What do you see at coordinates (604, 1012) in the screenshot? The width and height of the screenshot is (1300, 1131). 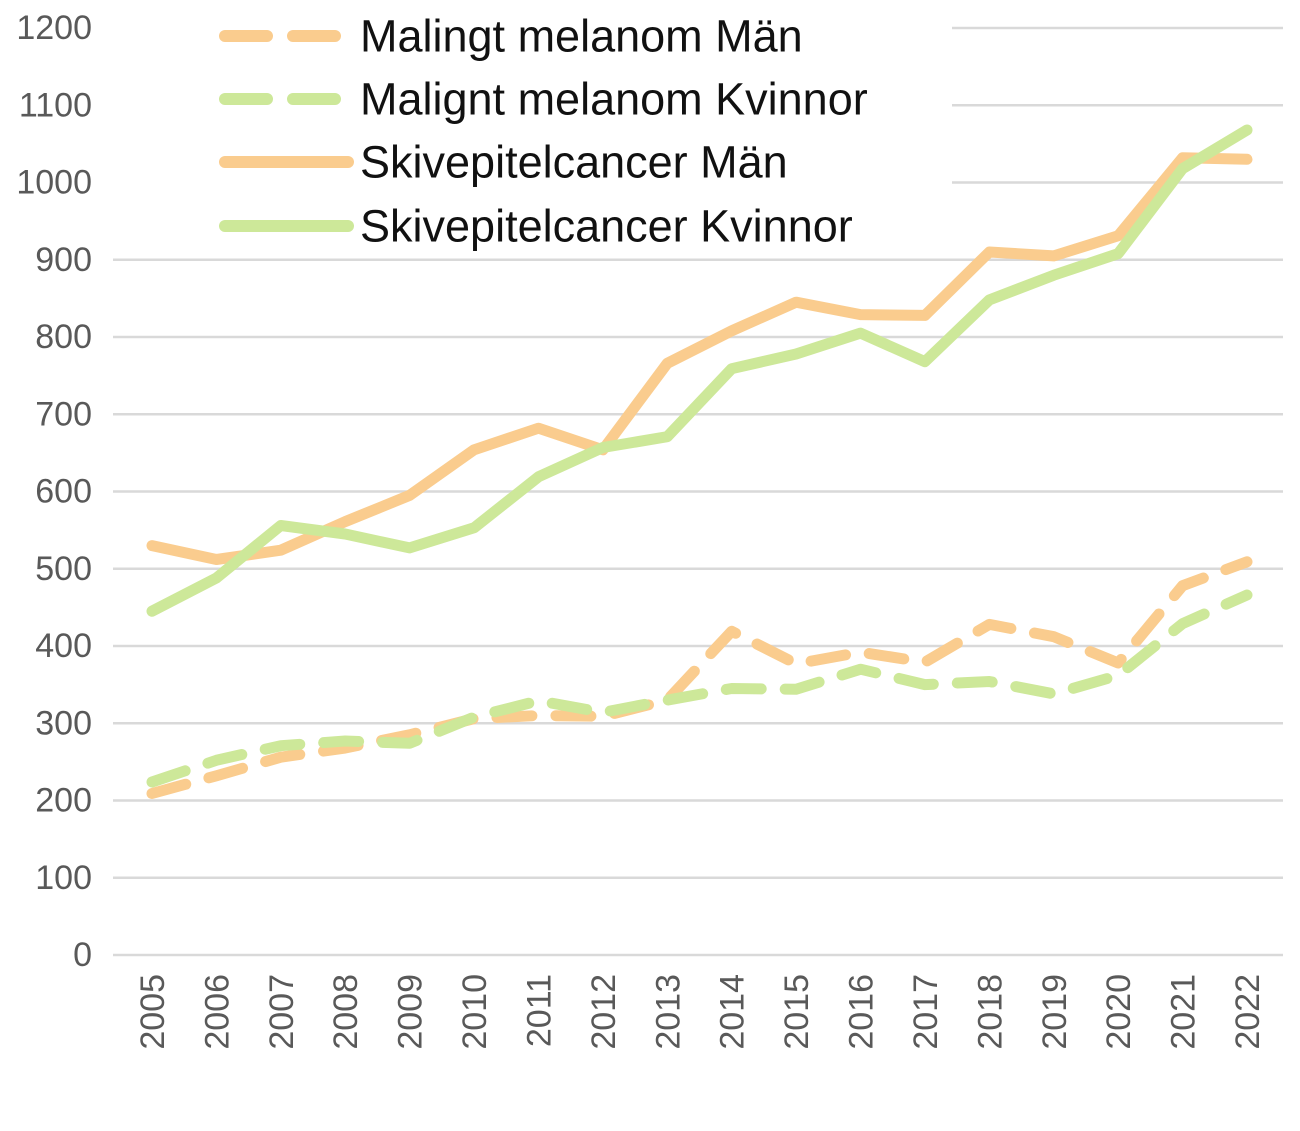 I see `x-axis-tick-label: 2012` at bounding box center [604, 1012].